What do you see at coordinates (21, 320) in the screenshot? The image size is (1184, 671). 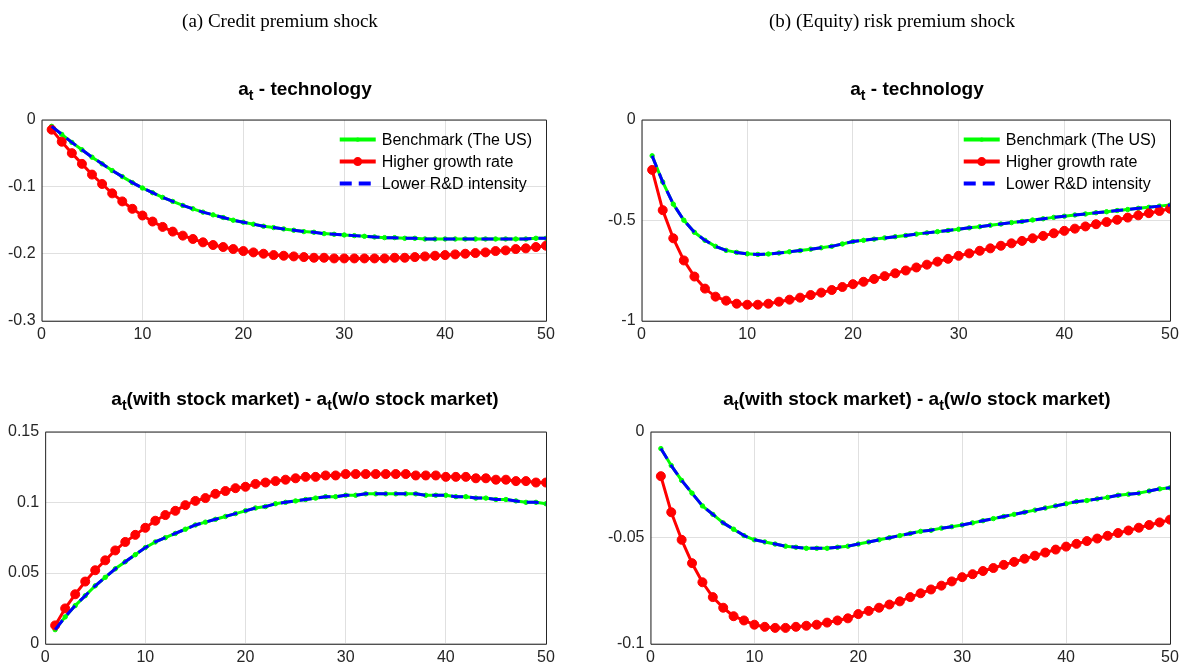 I see `y-tick-label: -0.3` at bounding box center [21, 320].